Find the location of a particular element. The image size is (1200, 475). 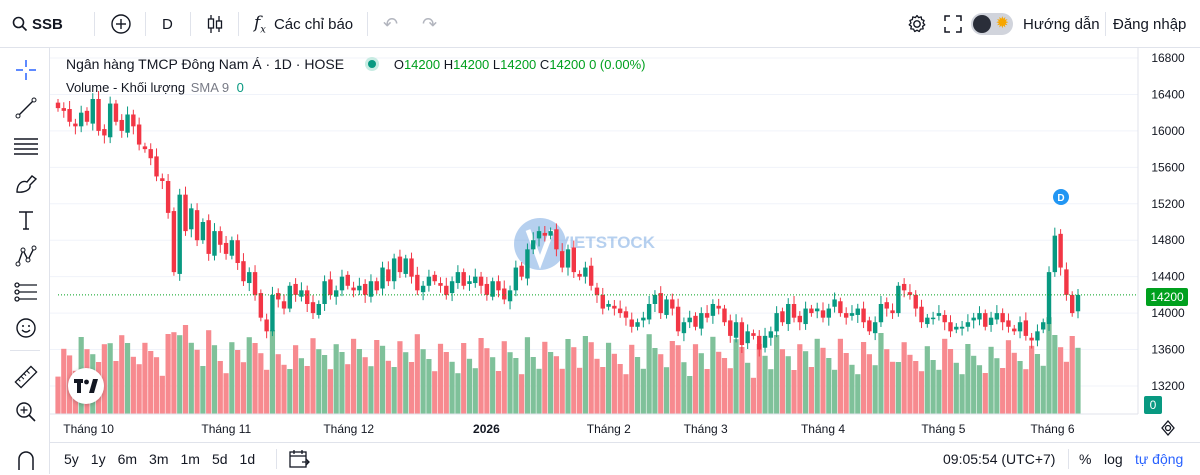

trendline-tool is located at coordinates (26, 108).